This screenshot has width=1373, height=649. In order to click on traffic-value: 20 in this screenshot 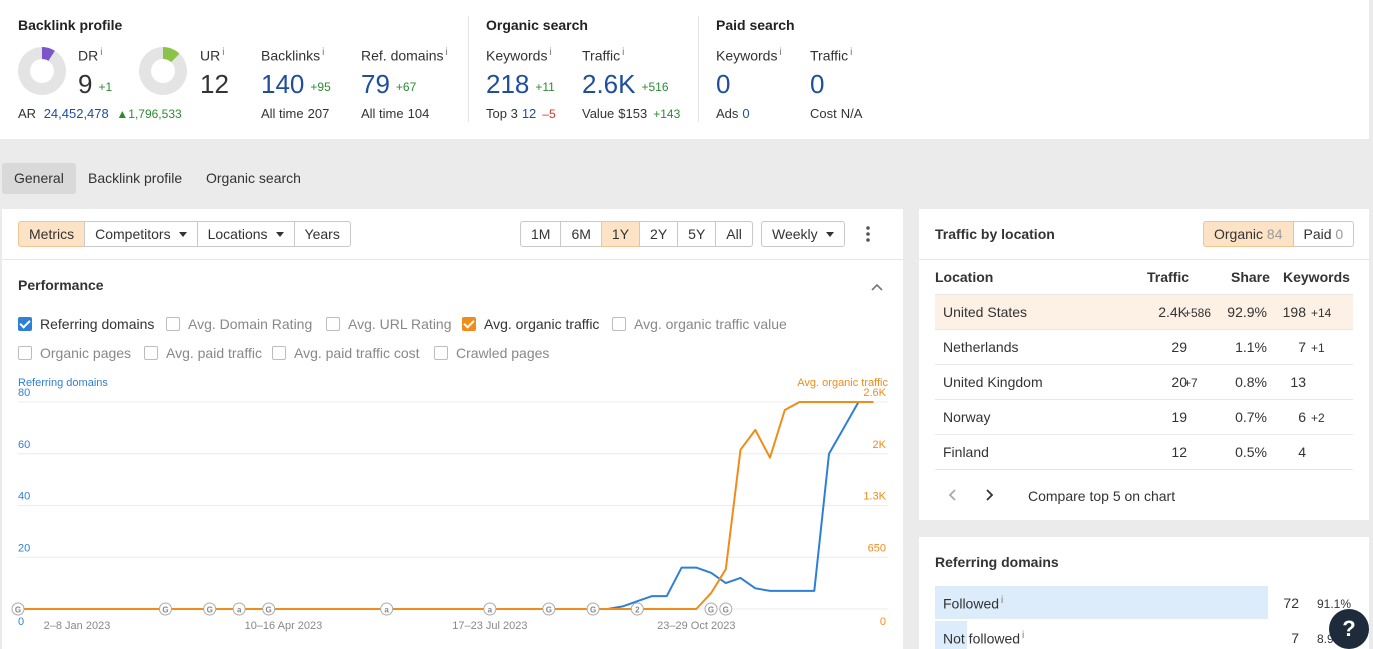, I will do `click(1179, 382)`.